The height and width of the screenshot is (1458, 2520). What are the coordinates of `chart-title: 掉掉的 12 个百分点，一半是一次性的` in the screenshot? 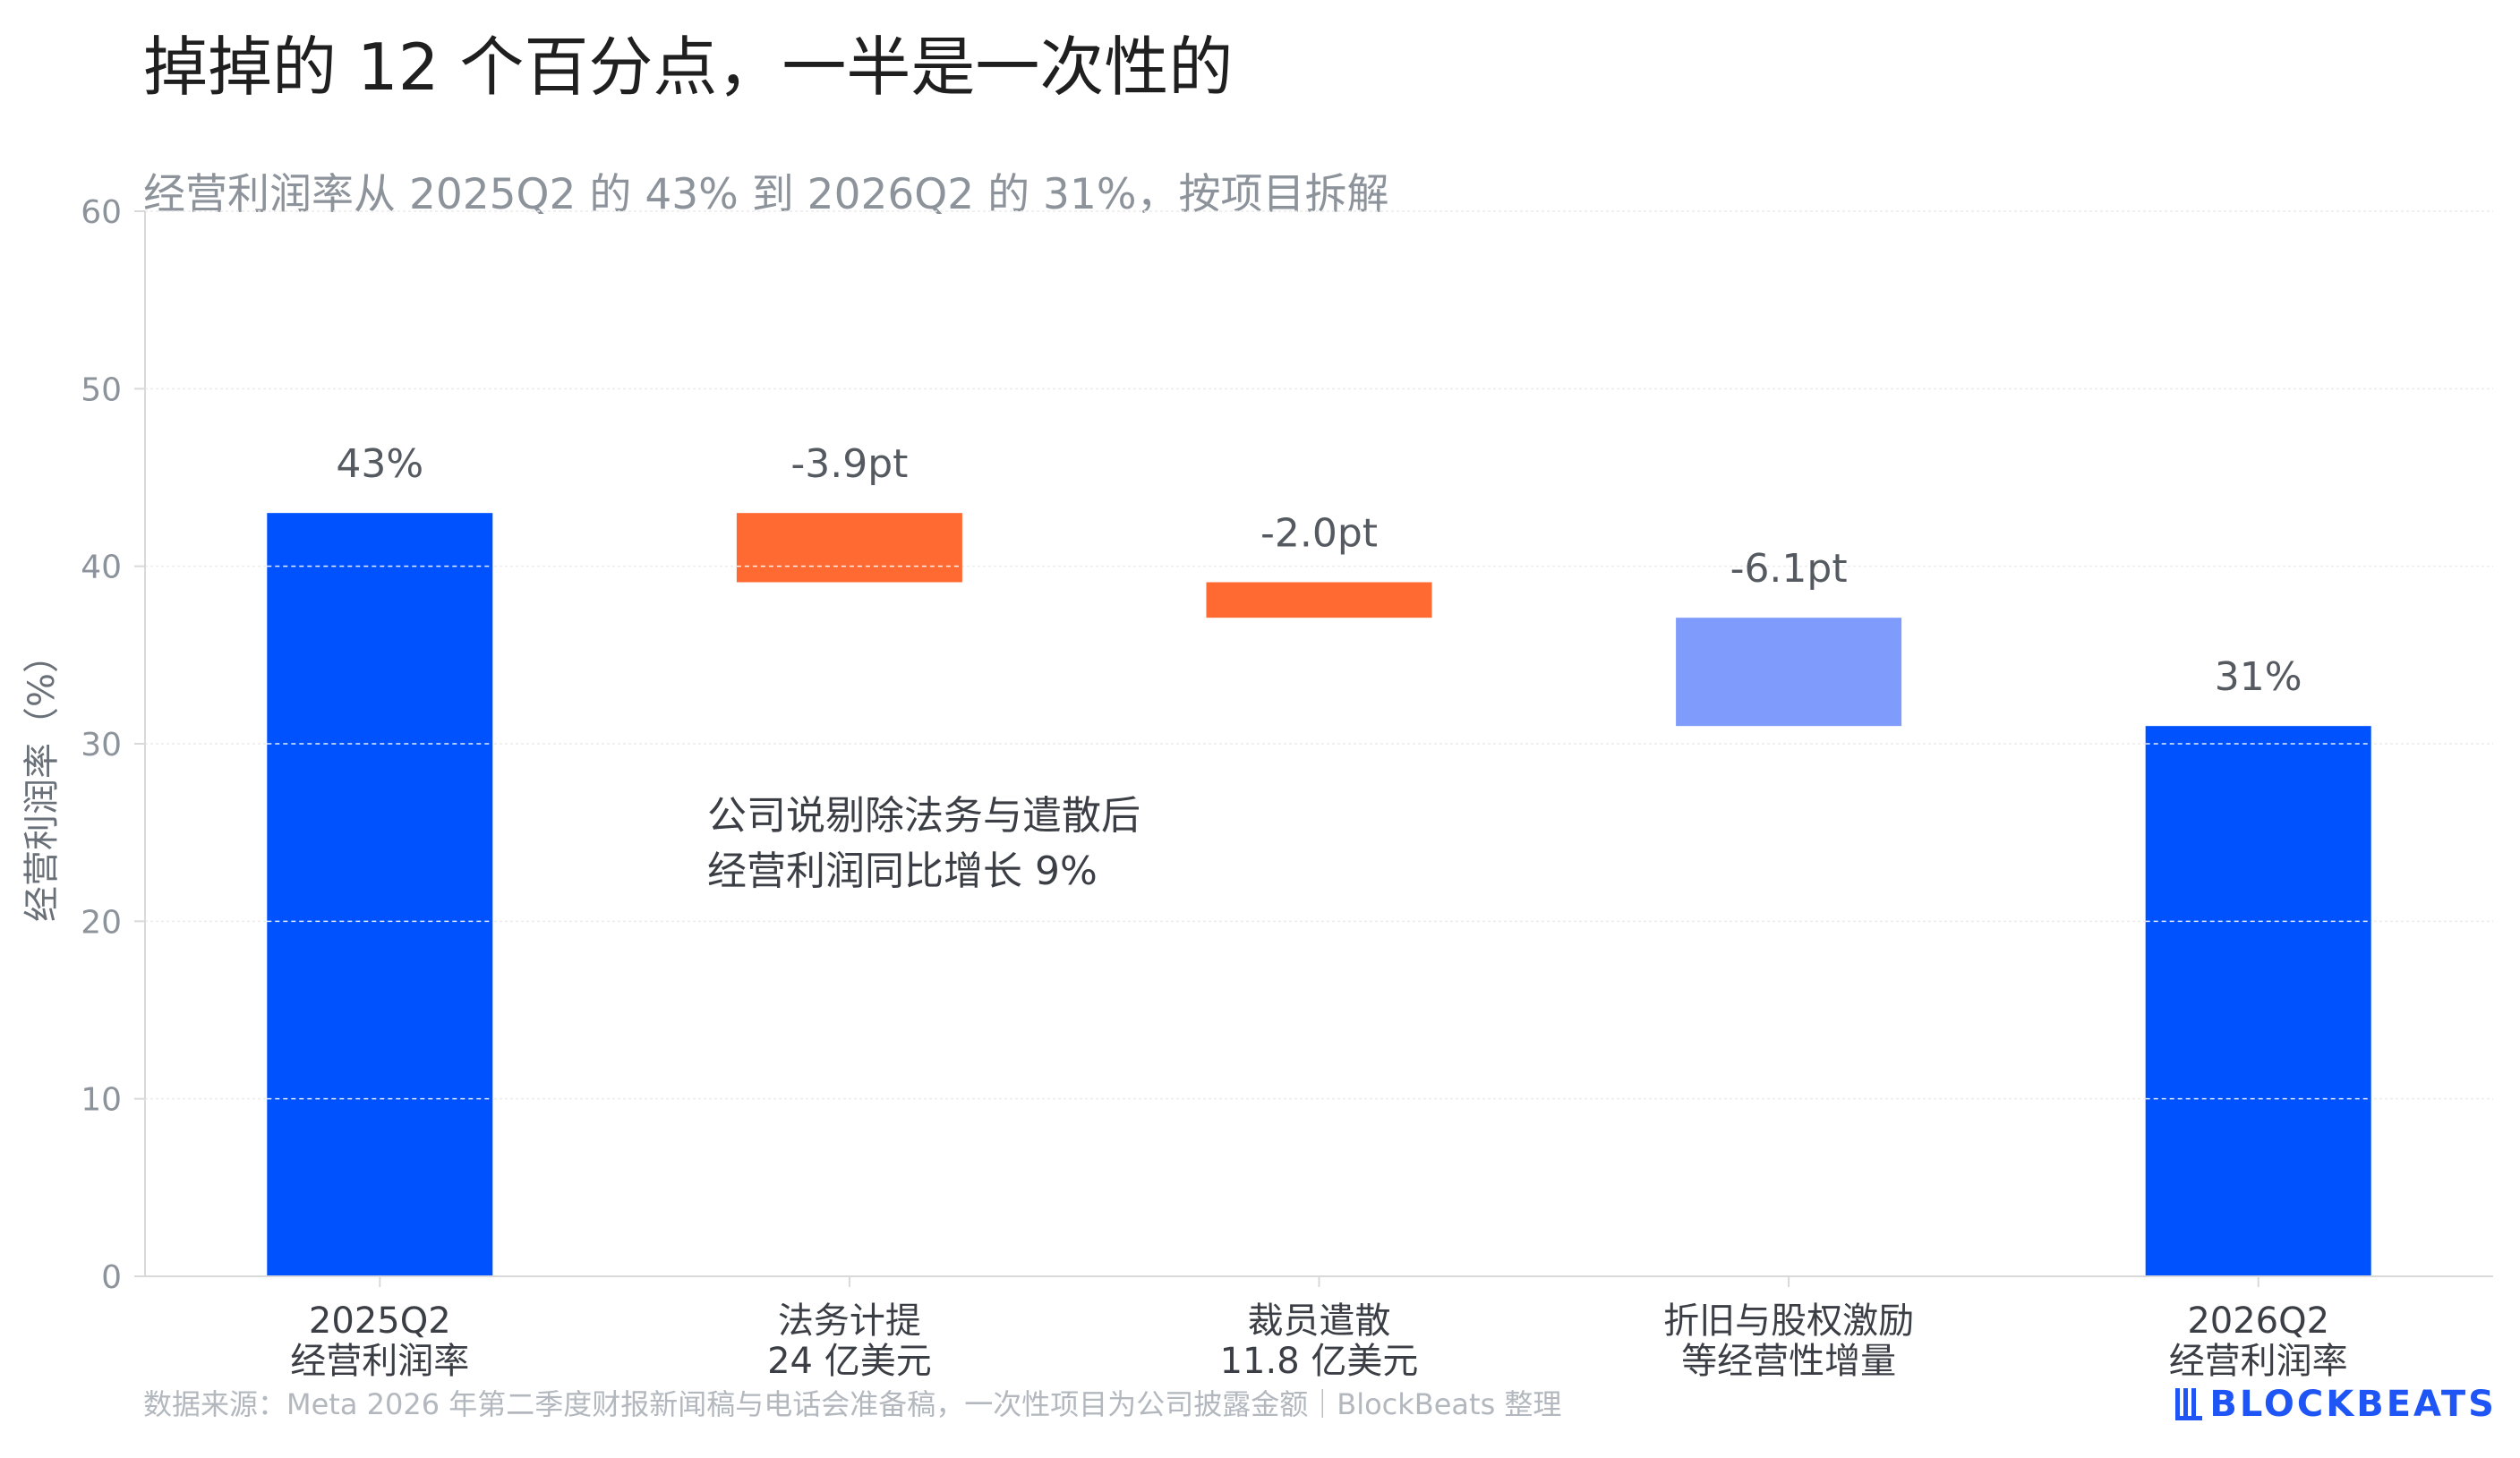 It's located at (688, 68).